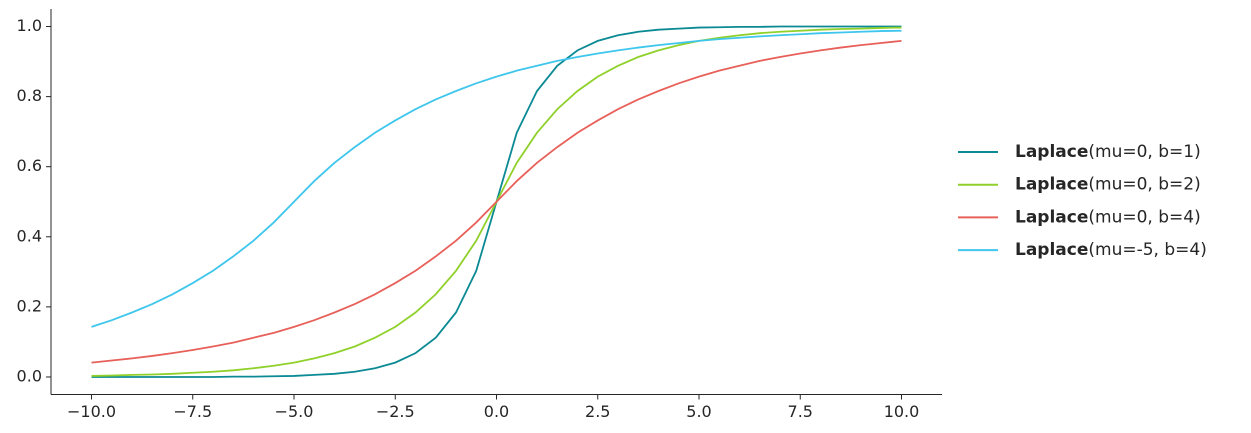 The height and width of the screenshot is (433, 1251). I want to click on x-tick-label: −2.5, so click(395, 411).